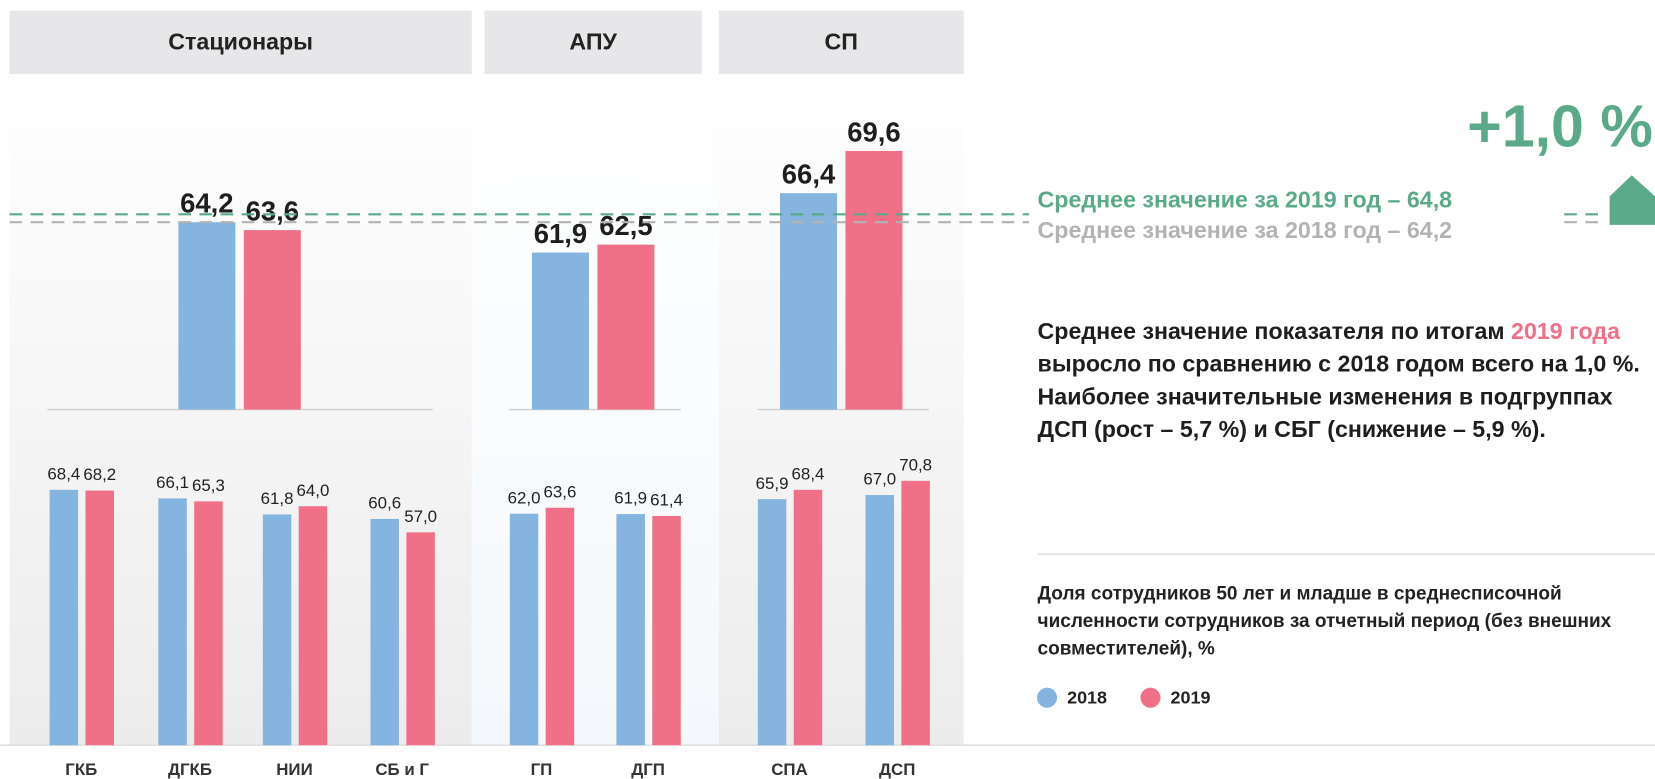 This screenshot has width=1655, height=779. Describe the element at coordinates (1191, 697) in the screenshot. I see `legend-label: 2019` at that location.